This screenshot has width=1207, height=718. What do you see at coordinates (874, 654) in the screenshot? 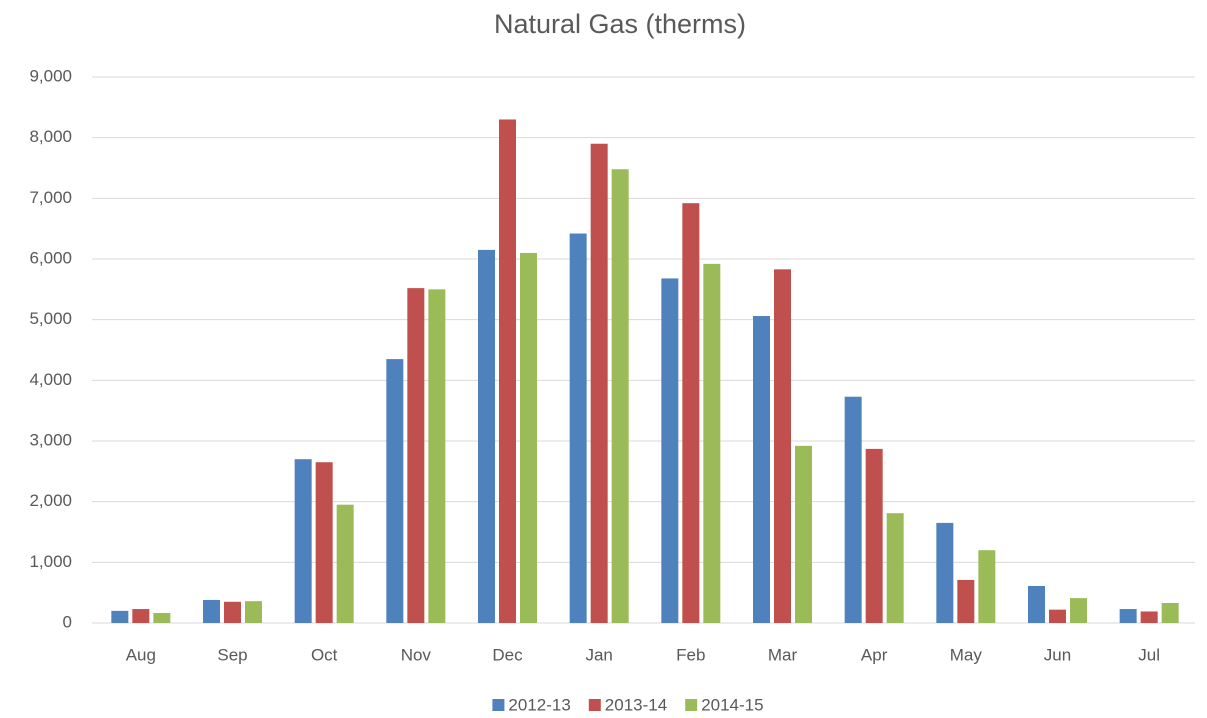
I see `x-tick-label: Apr` at bounding box center [874, 654].